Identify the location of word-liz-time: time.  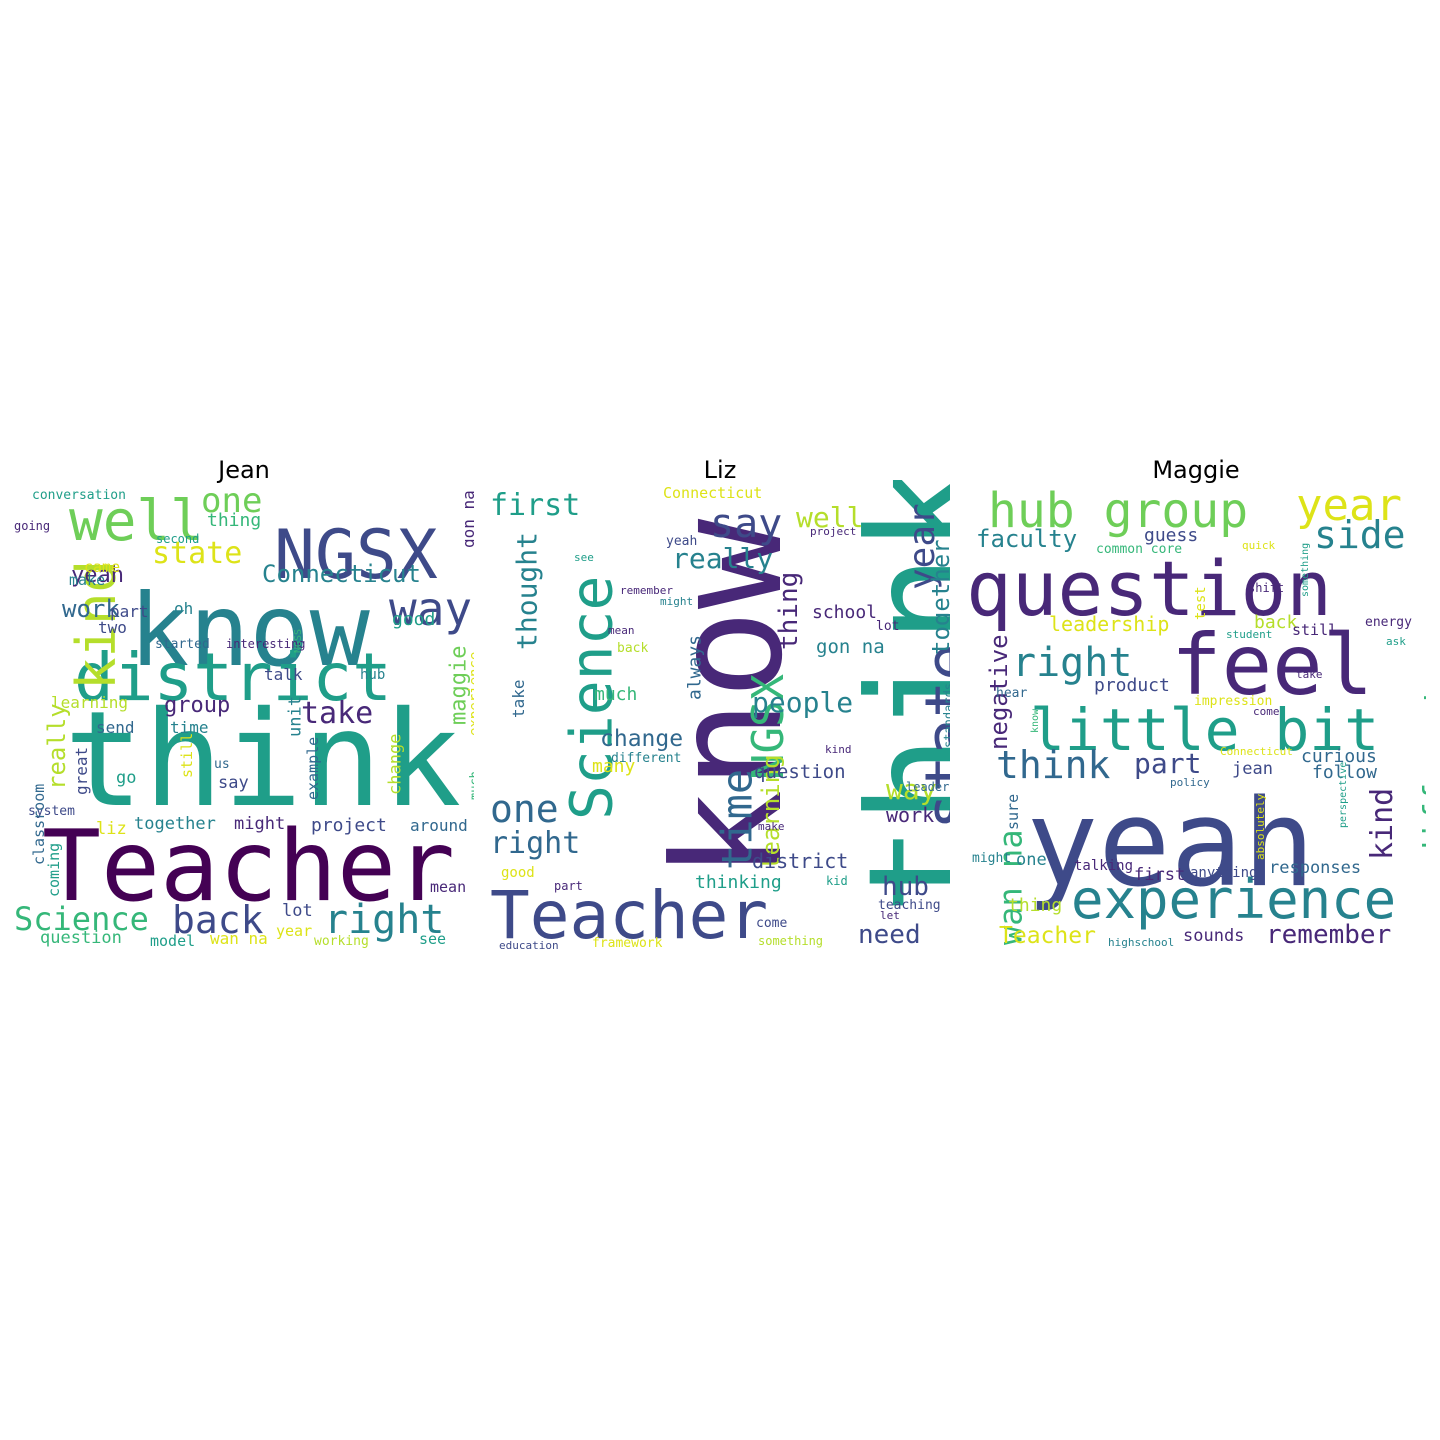
(737, 819).